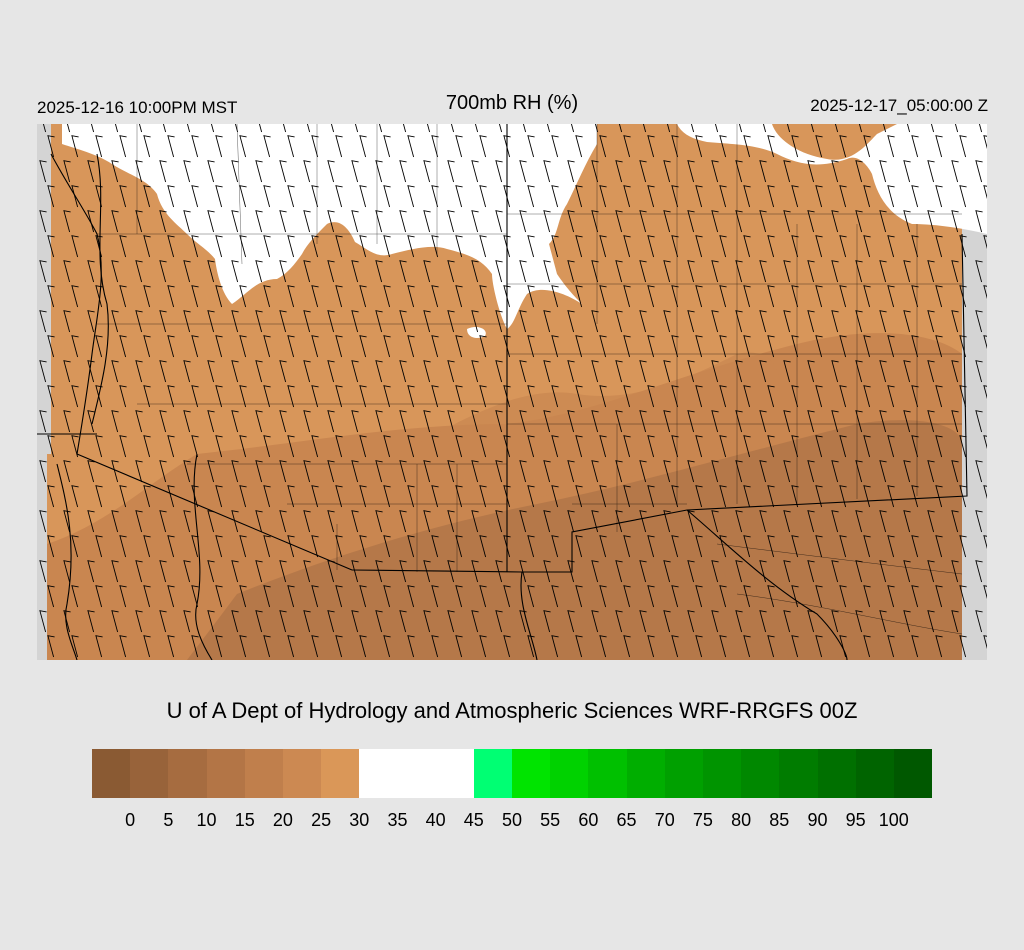 The width and height of the screenshot is (1024, 950). Describe the element at coordinates (817, 820) in the screenshot. I see `colorbar-tick-label: 90` at that location.